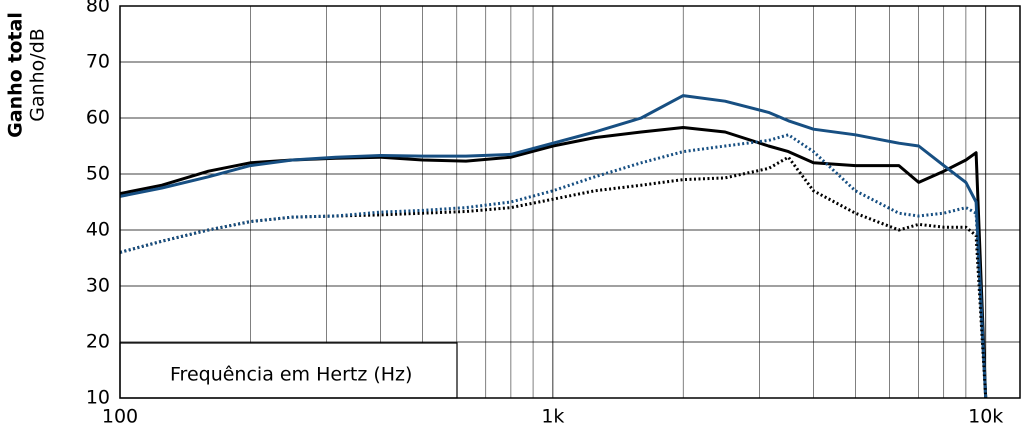 Image resolution: width=1024 pixels, height=428 pixels. Describe the element at coordinates (985, 417) in the screenshot. I see `x-tick-label: 10k` at that location.